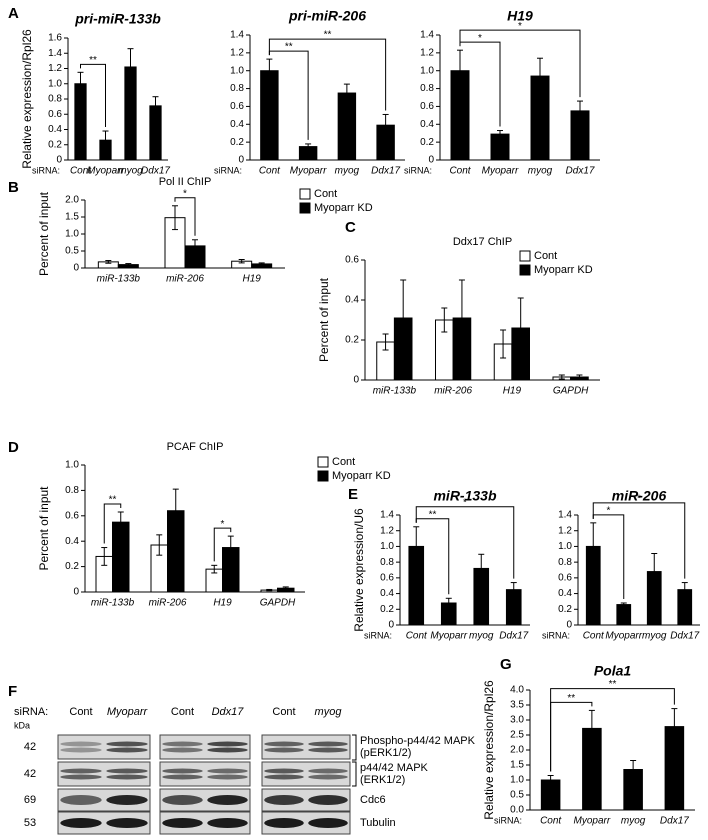  What do you see at coordinates (353, 494) in the screenshot?
I see `panel-label: E` at bounding box center [353, 494].